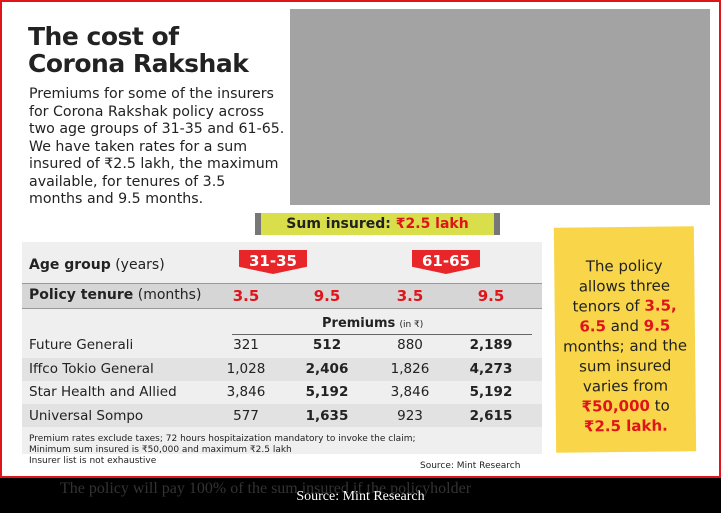  I want to click on title: Corona Rakshak, so click(138, 63).